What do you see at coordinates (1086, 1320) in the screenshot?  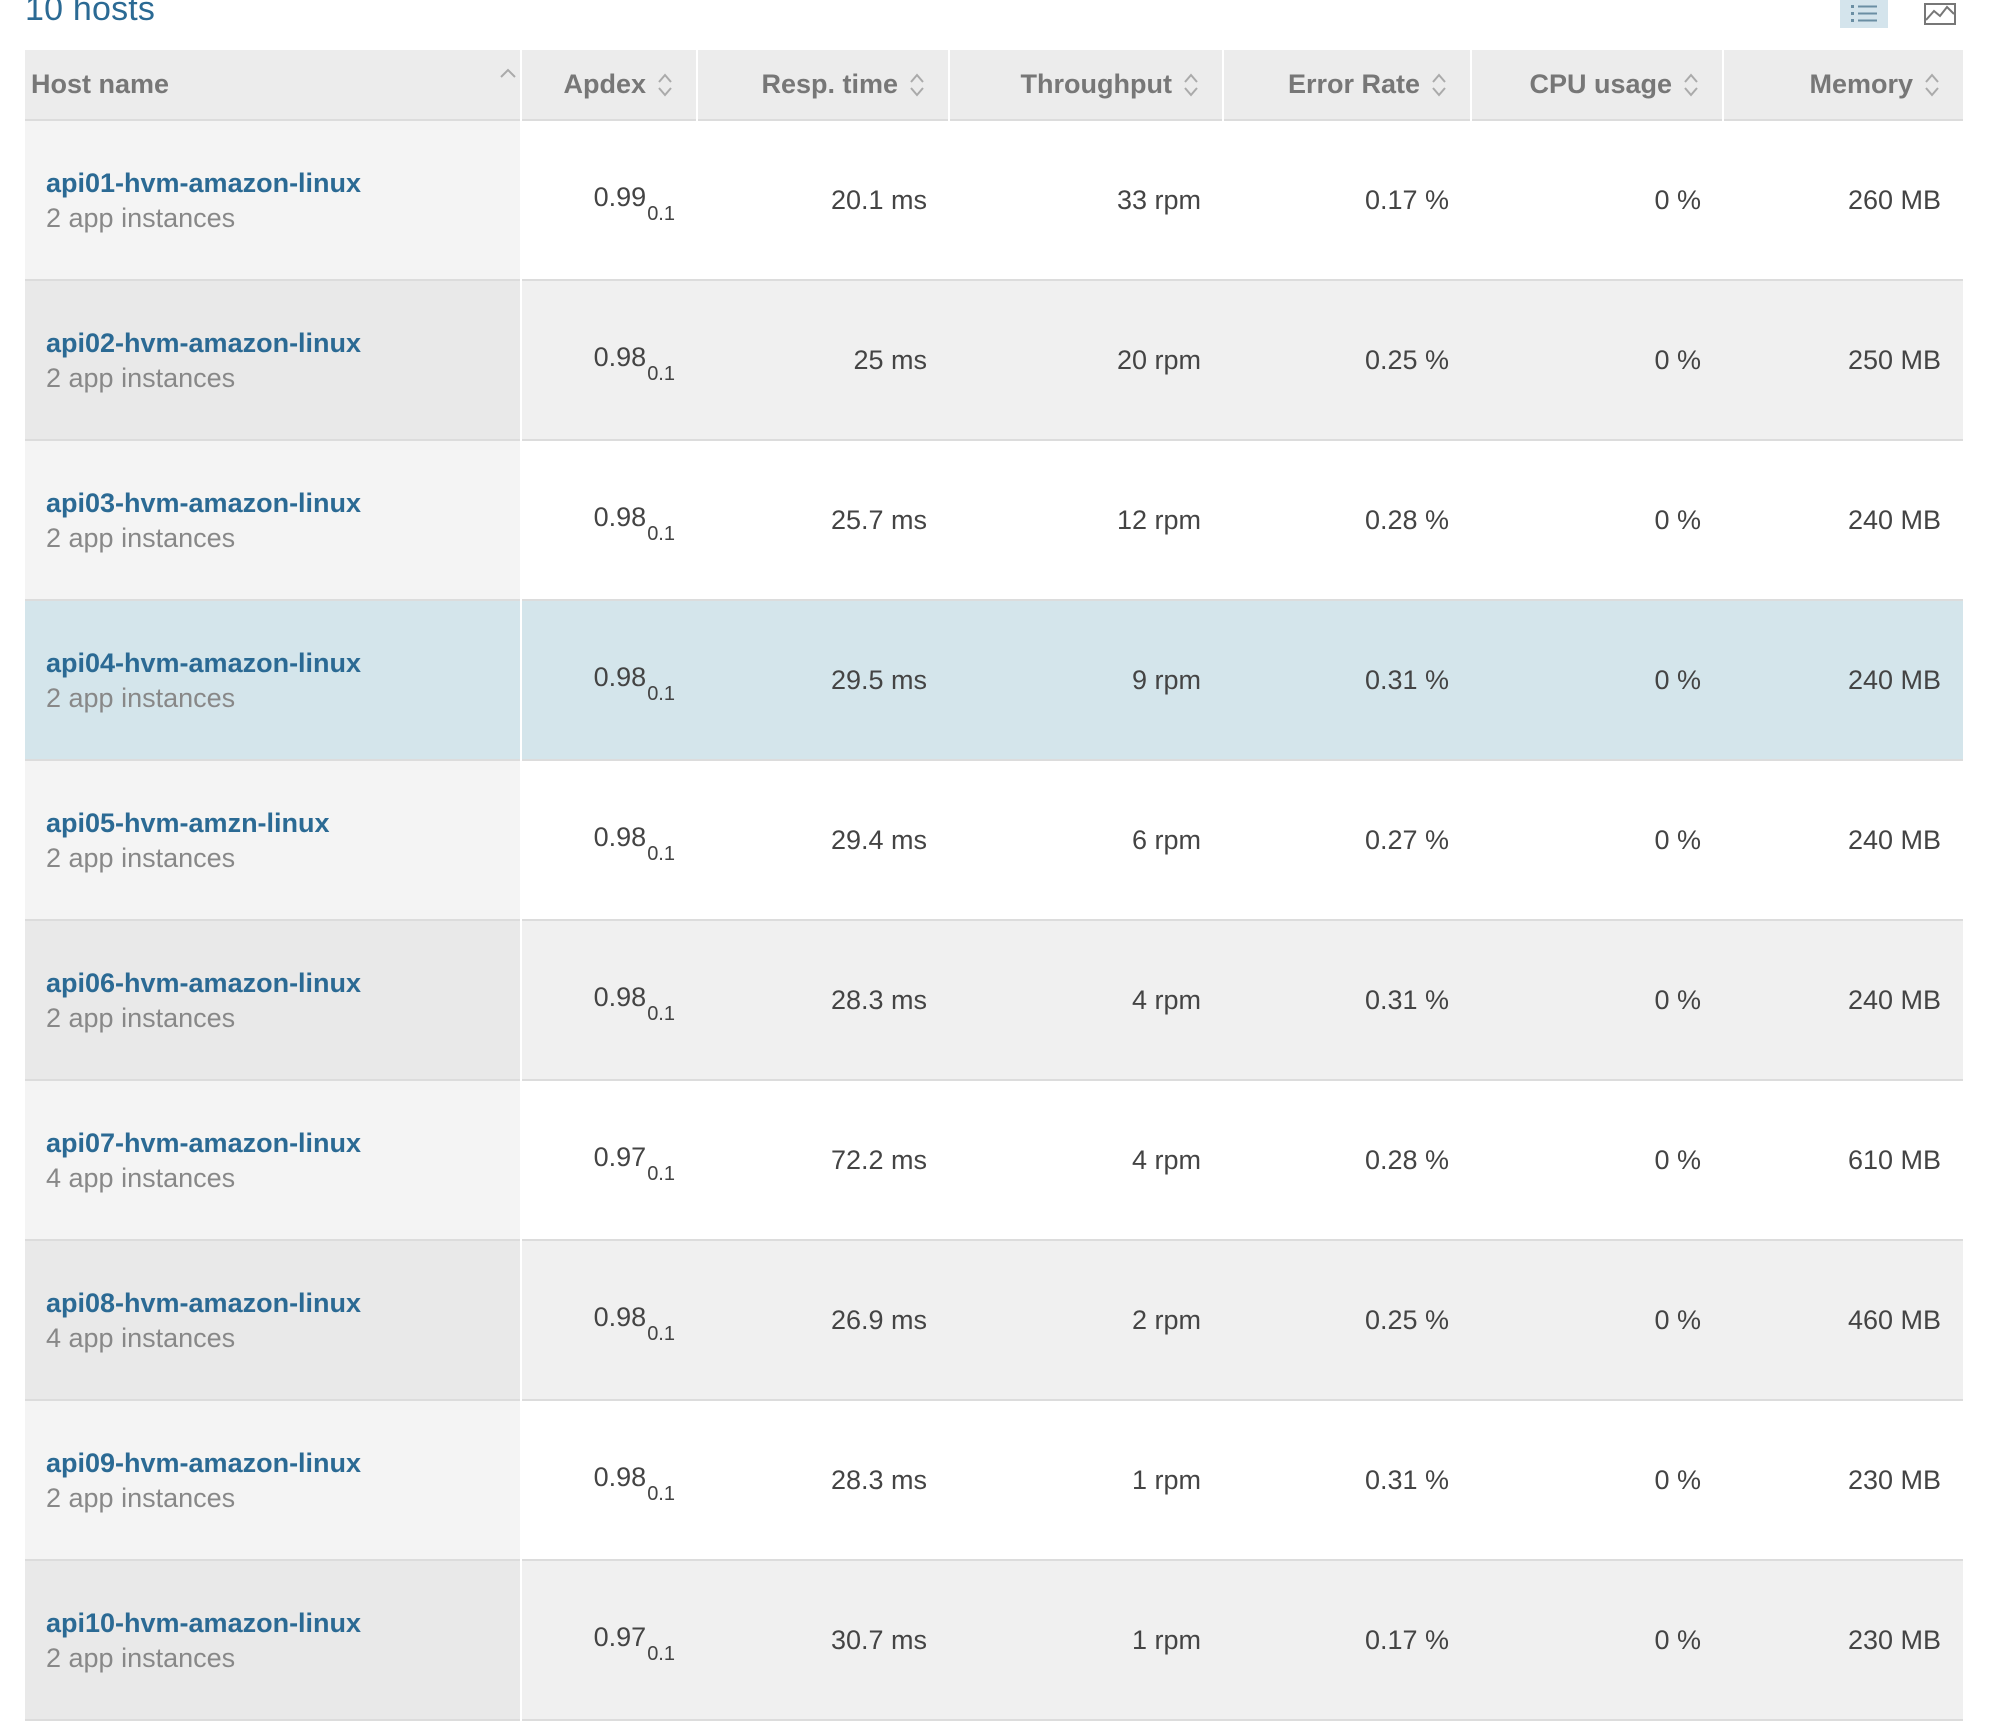 I see `throughput-cell: 2 rpm` at bounding box center [1086, 1320].